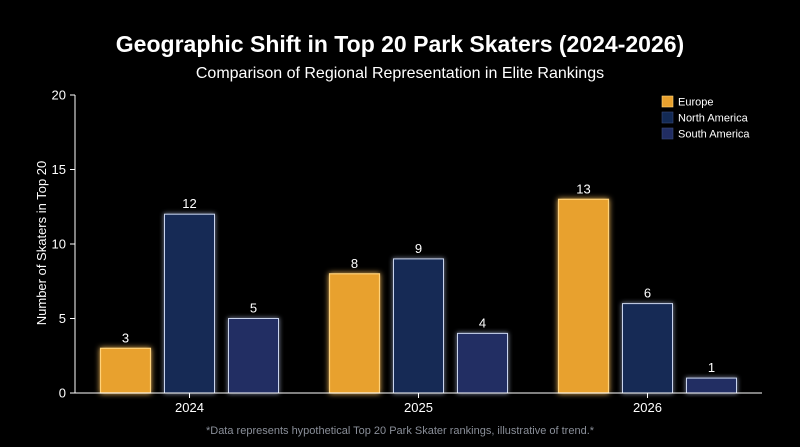  Describe the element at coordinates (354, 263) in the screenshot. I see `data-label: 8` at that location.